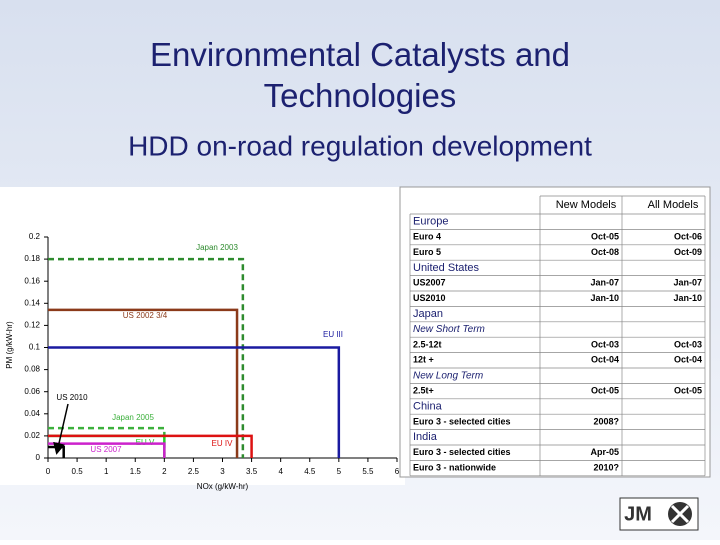  What do you see at coordinates (136, 471) in the screenshot?
I see `x-tick-label: 1.5` at bounding box center [136, 471].